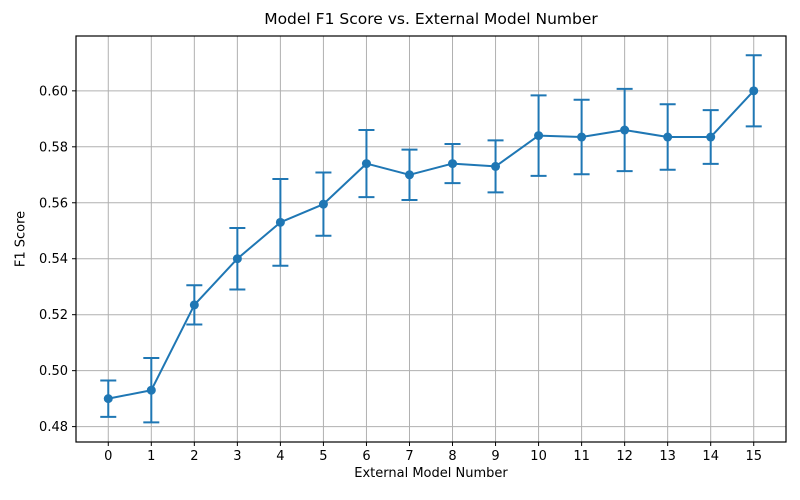  Describe the element at coordinates (194, 456) in the screenshot. I see `x-tick-label: 2` at that location.